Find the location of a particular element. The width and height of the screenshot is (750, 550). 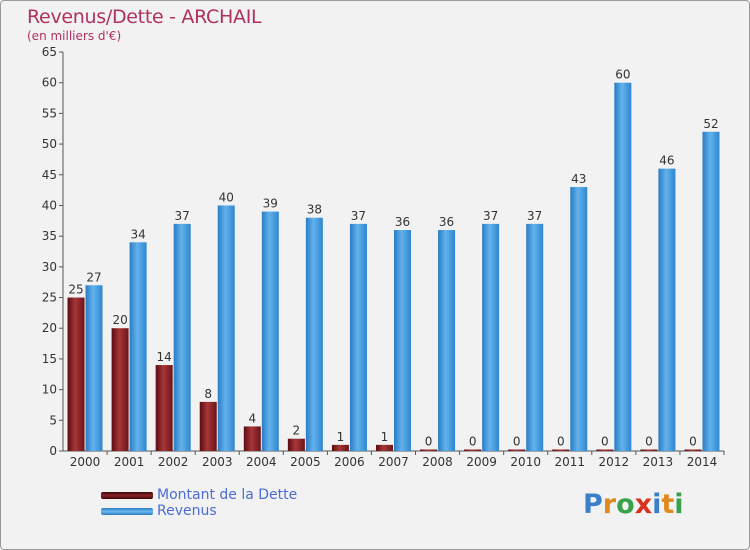

data-label-revenus: 39 is located at coordinates (270, 204).